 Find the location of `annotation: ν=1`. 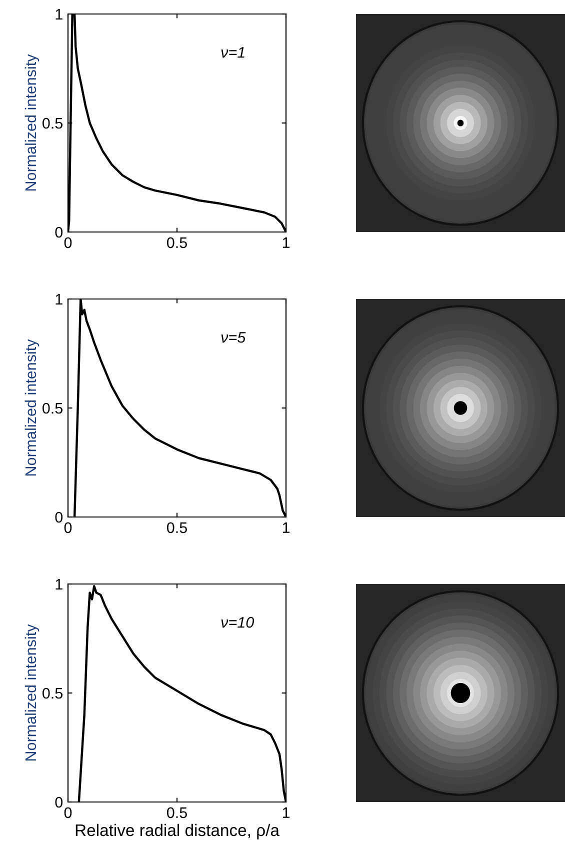

annotation: ν=1 is located at coordinates (232, 52).